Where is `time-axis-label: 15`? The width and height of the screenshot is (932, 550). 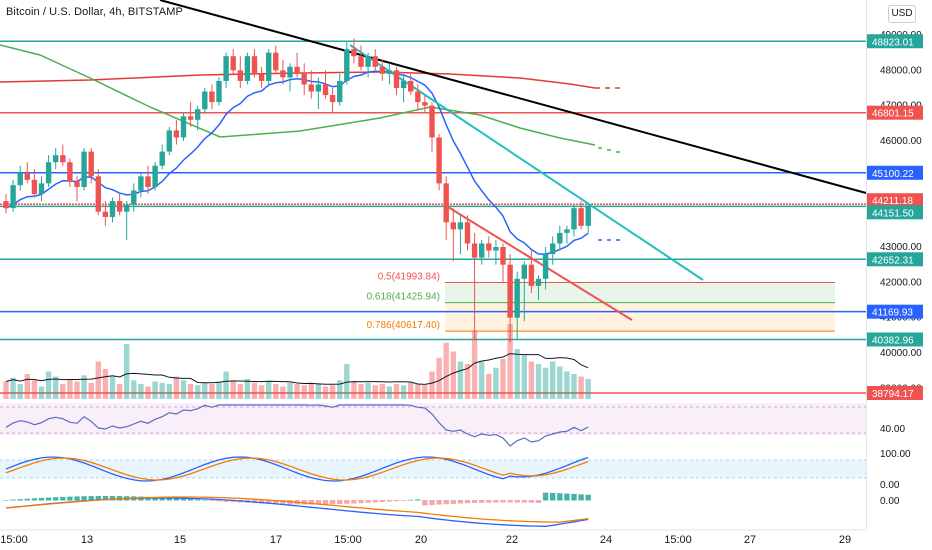
time-axis-label: 15 is located at coordinates (180, 540).